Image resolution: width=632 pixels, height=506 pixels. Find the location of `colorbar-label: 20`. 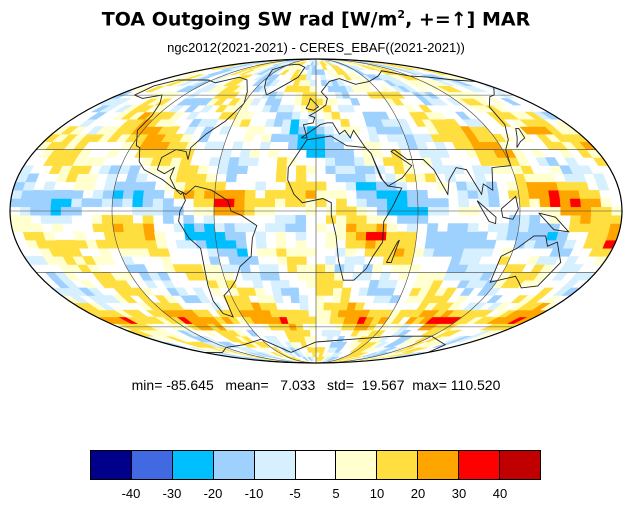

colorbar-label: 20 is located at coordinates (418, 493).